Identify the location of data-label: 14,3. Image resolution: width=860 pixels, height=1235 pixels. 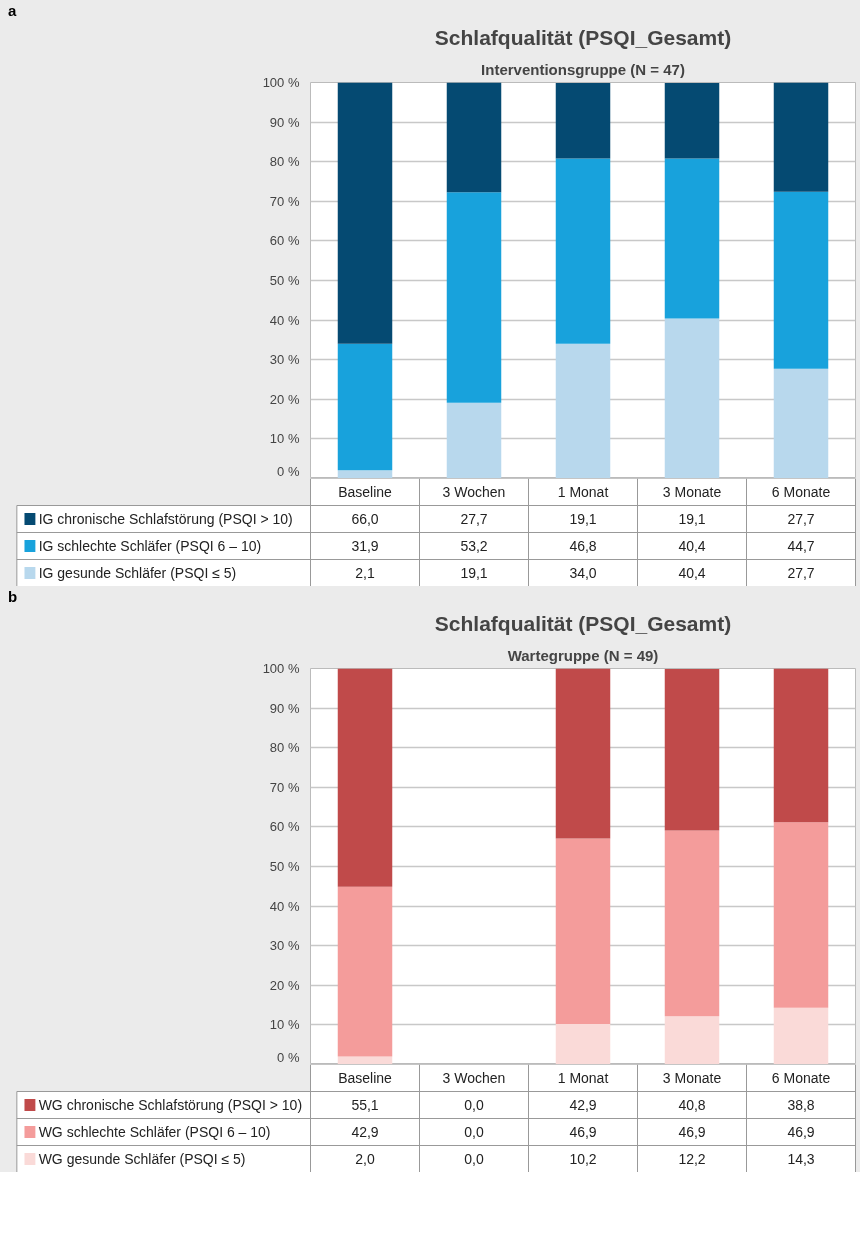
(801, 1159).